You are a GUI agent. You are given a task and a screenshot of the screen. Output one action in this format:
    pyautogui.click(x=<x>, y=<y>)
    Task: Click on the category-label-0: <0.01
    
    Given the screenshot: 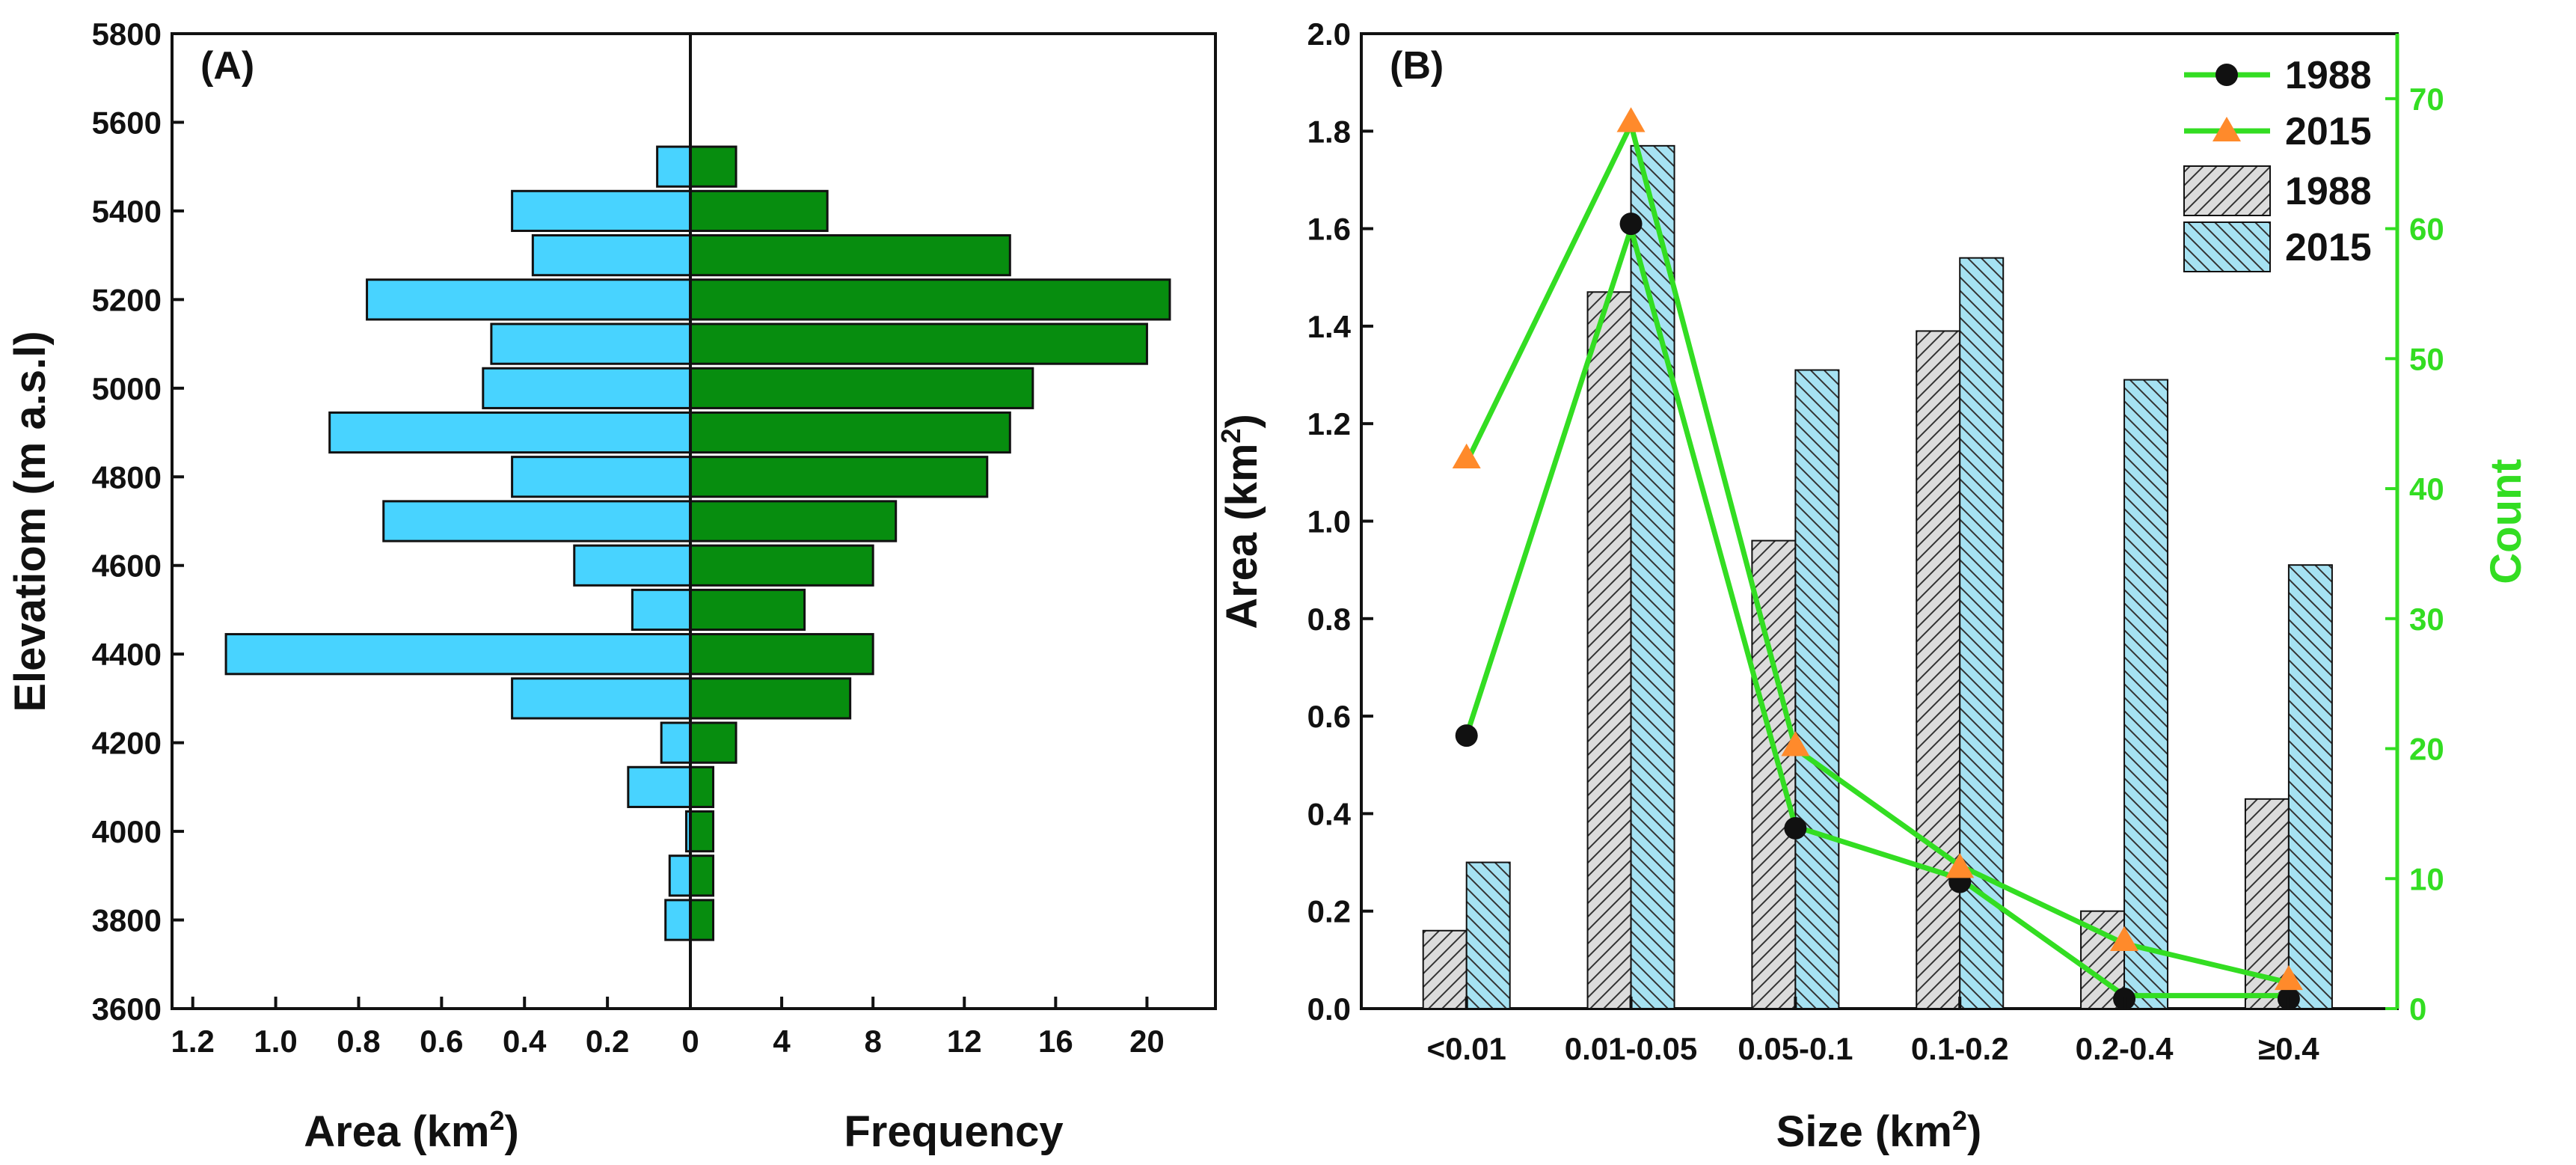 What is the action you would take?
    pyautogui.click(x=1466, y=1048)
    